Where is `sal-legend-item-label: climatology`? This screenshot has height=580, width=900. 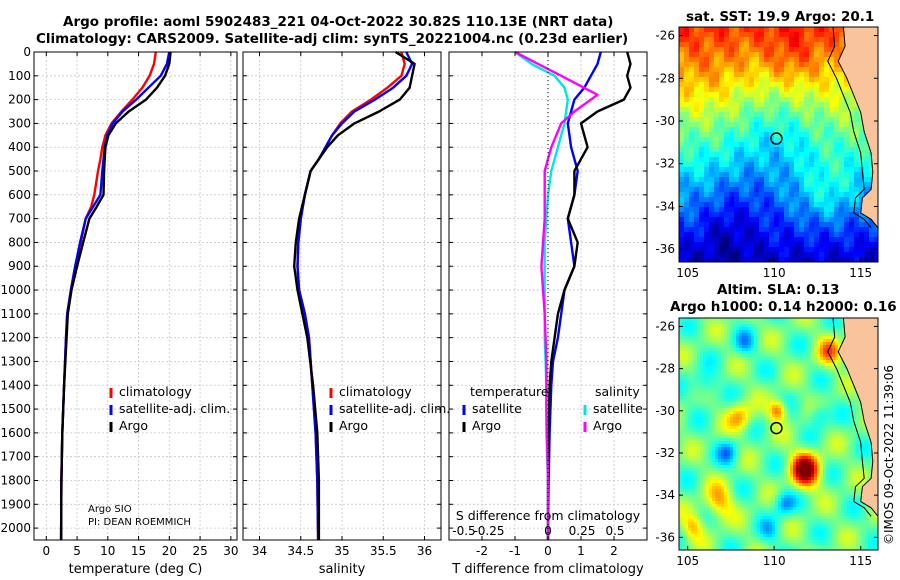 sal-legend-item-label: climatology is located at coordinates (375, 391).